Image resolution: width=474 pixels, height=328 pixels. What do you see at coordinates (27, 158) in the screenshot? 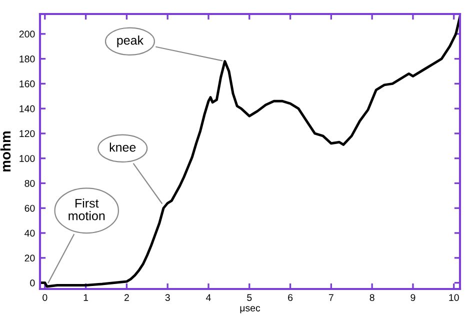
I see `y-tick-label: 100` at bounding box center [27, 158].